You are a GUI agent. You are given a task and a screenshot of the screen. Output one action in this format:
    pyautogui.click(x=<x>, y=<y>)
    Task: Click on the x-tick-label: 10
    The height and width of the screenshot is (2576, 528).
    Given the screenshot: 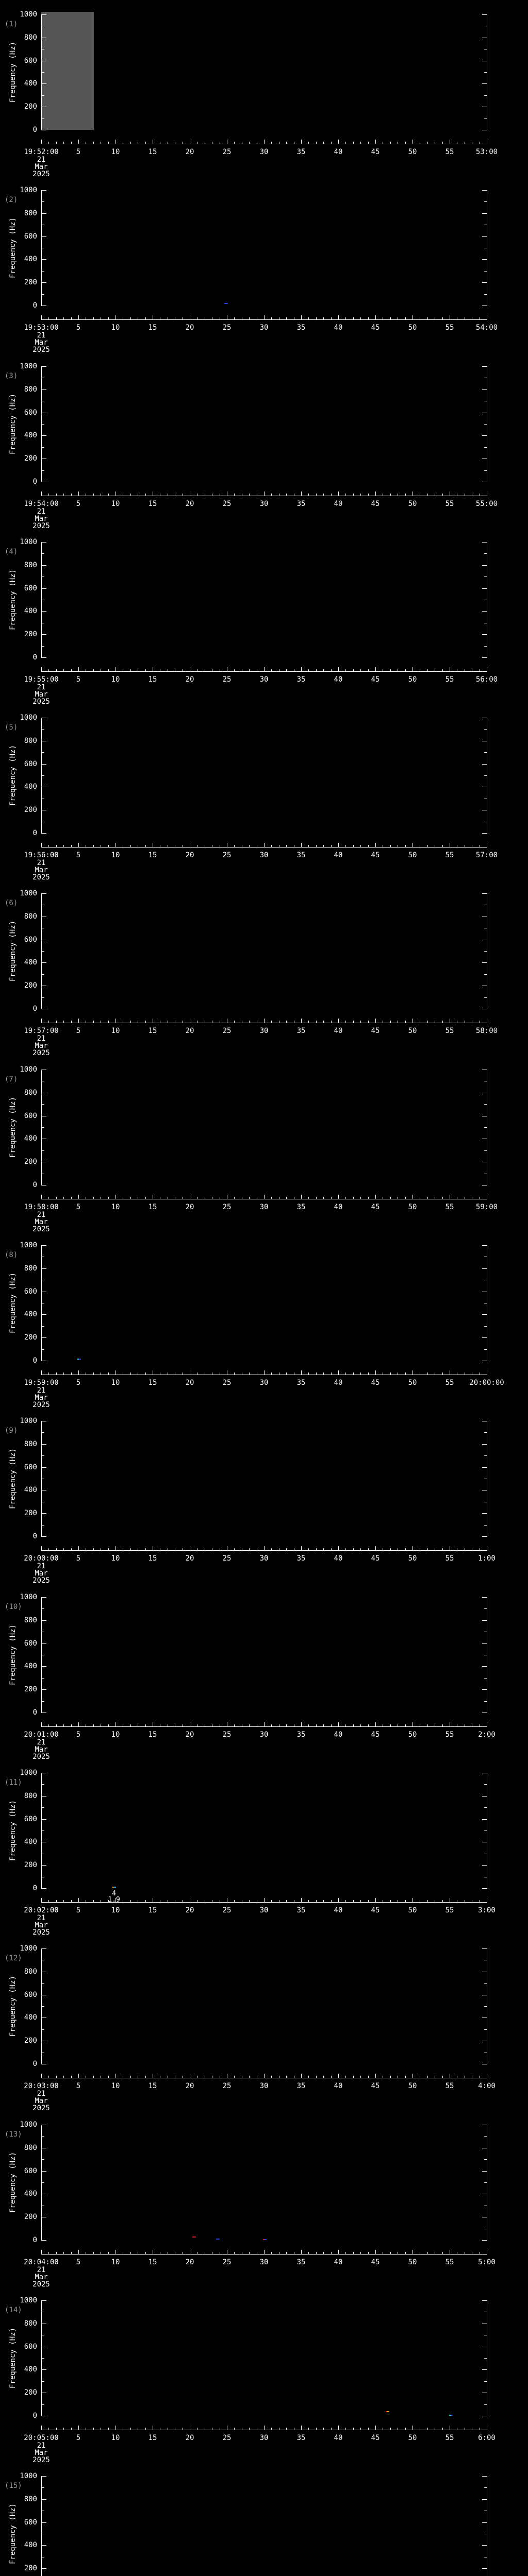 What is the action you would take?
    pyautogui.click(x=115, y=504)
    